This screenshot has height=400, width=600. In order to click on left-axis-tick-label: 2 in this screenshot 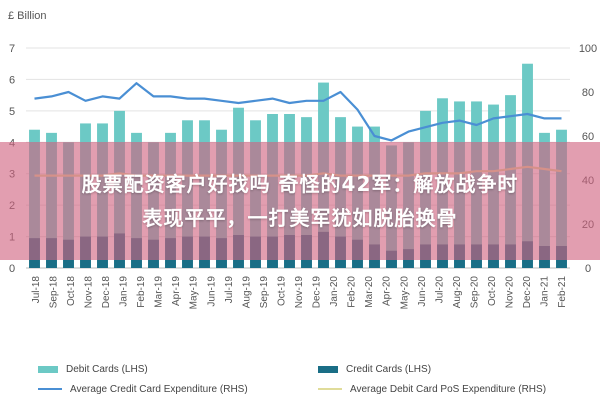, I will do `click(12, 206)`.